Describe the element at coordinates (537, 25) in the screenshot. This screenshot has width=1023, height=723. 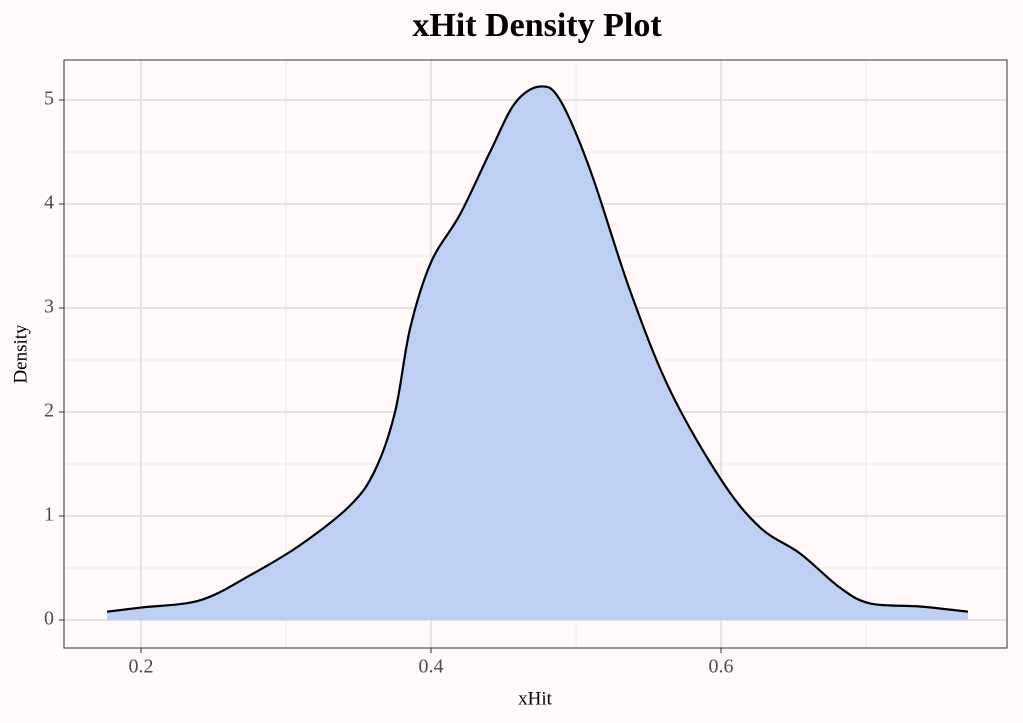
I see `chart-title: xHit Density Plot` at that location.